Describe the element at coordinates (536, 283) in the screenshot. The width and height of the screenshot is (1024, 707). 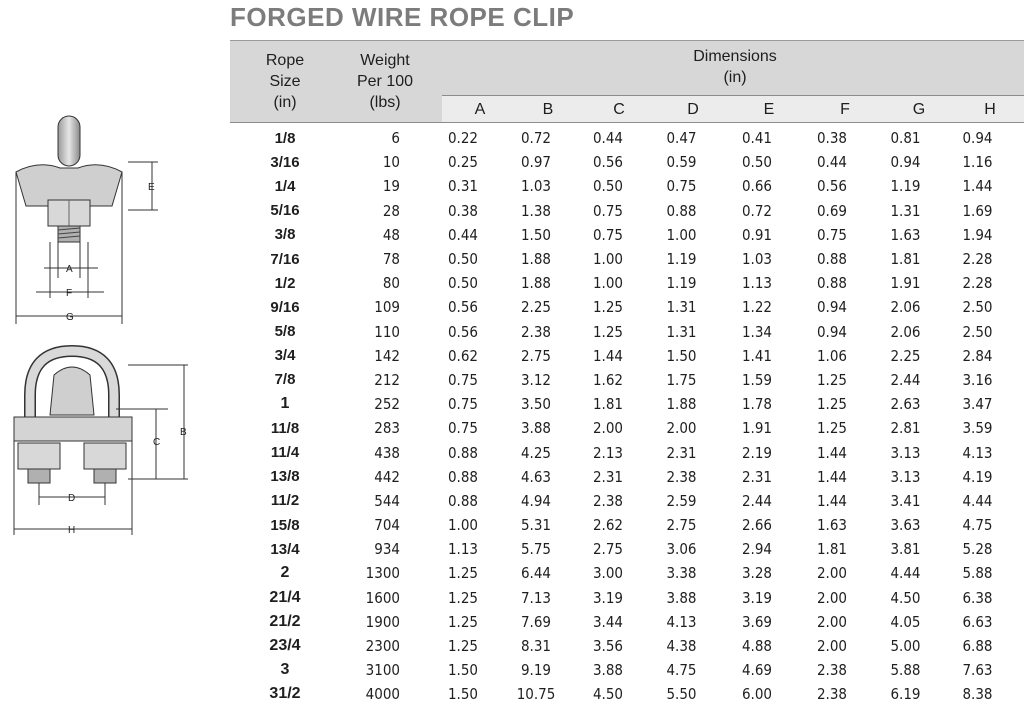
I see `dim-cell-b: 1.88` at that location.